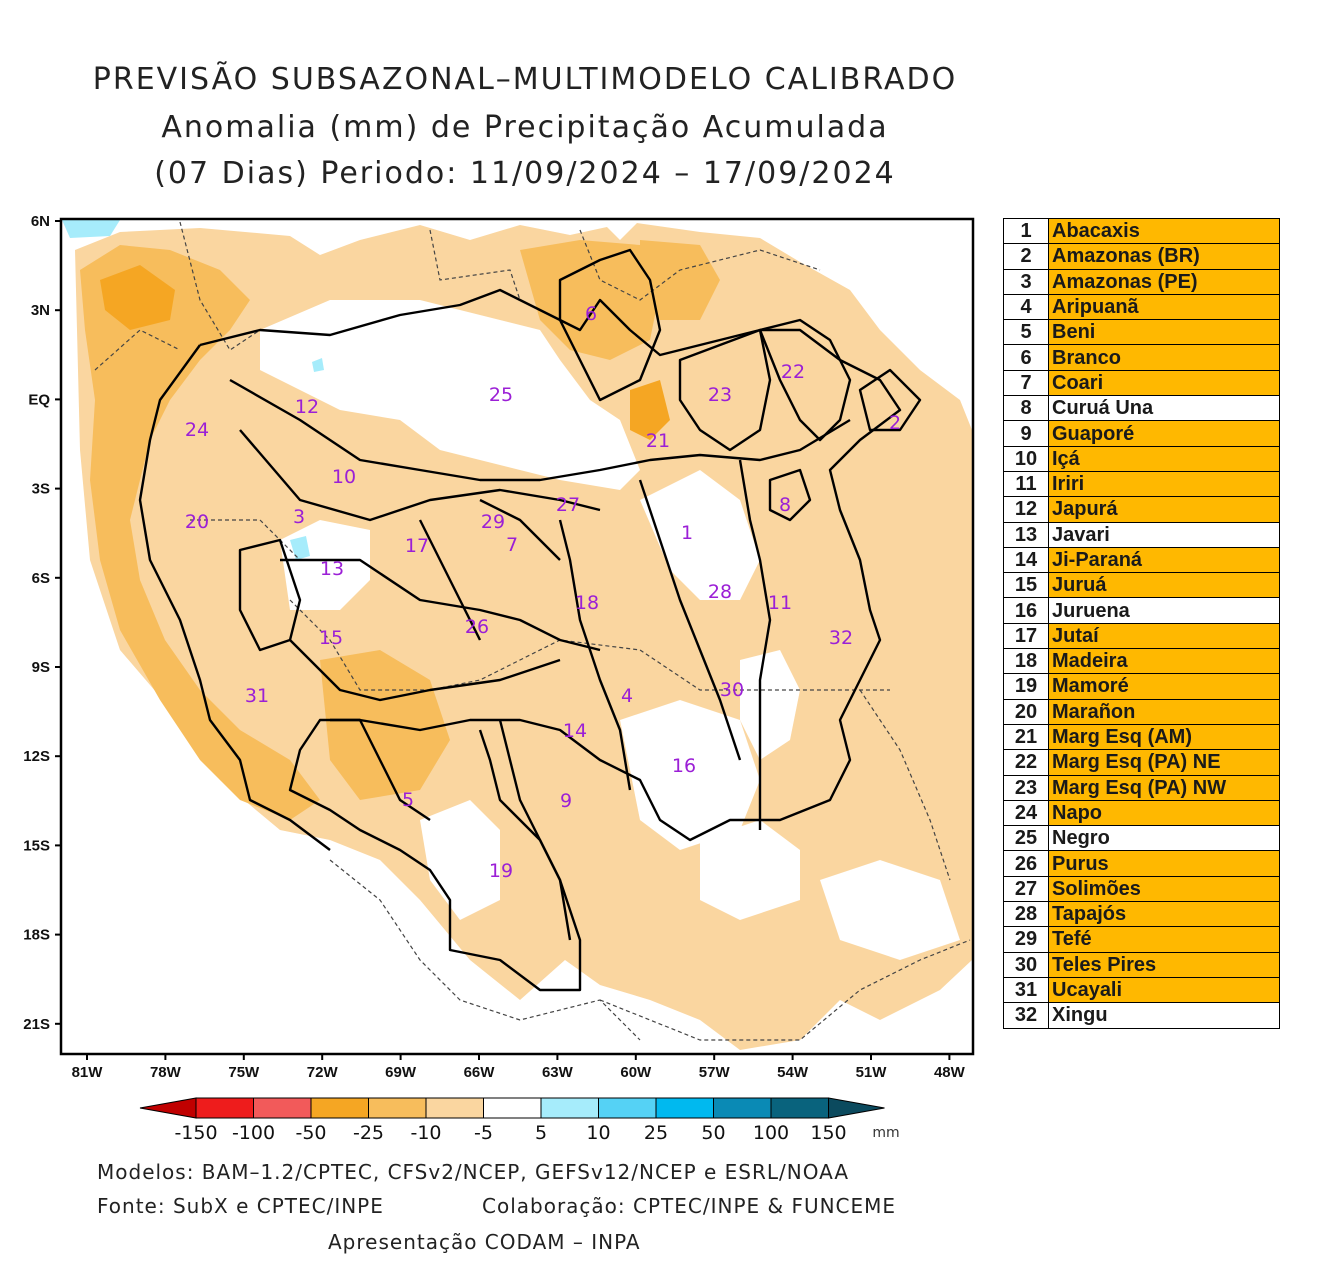  What do you see at coordinates (1141, 636) in the screenshot?
I see `legend-row: 17 Jutaí` at bounding box center [1141, 636].